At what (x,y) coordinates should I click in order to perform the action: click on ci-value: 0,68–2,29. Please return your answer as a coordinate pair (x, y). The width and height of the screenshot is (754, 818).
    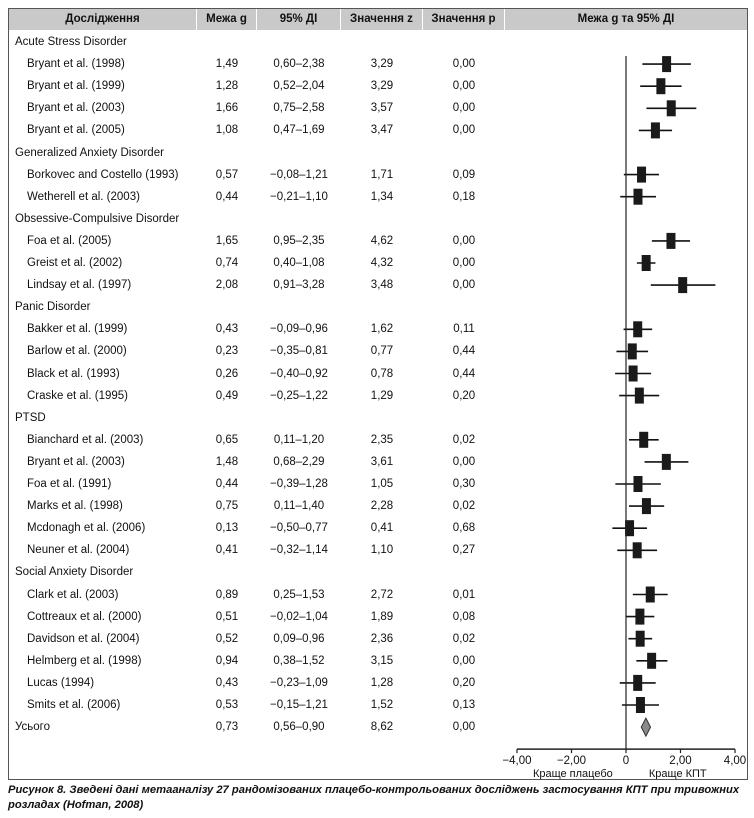
    Looking at the image, I should click on (299, 461).